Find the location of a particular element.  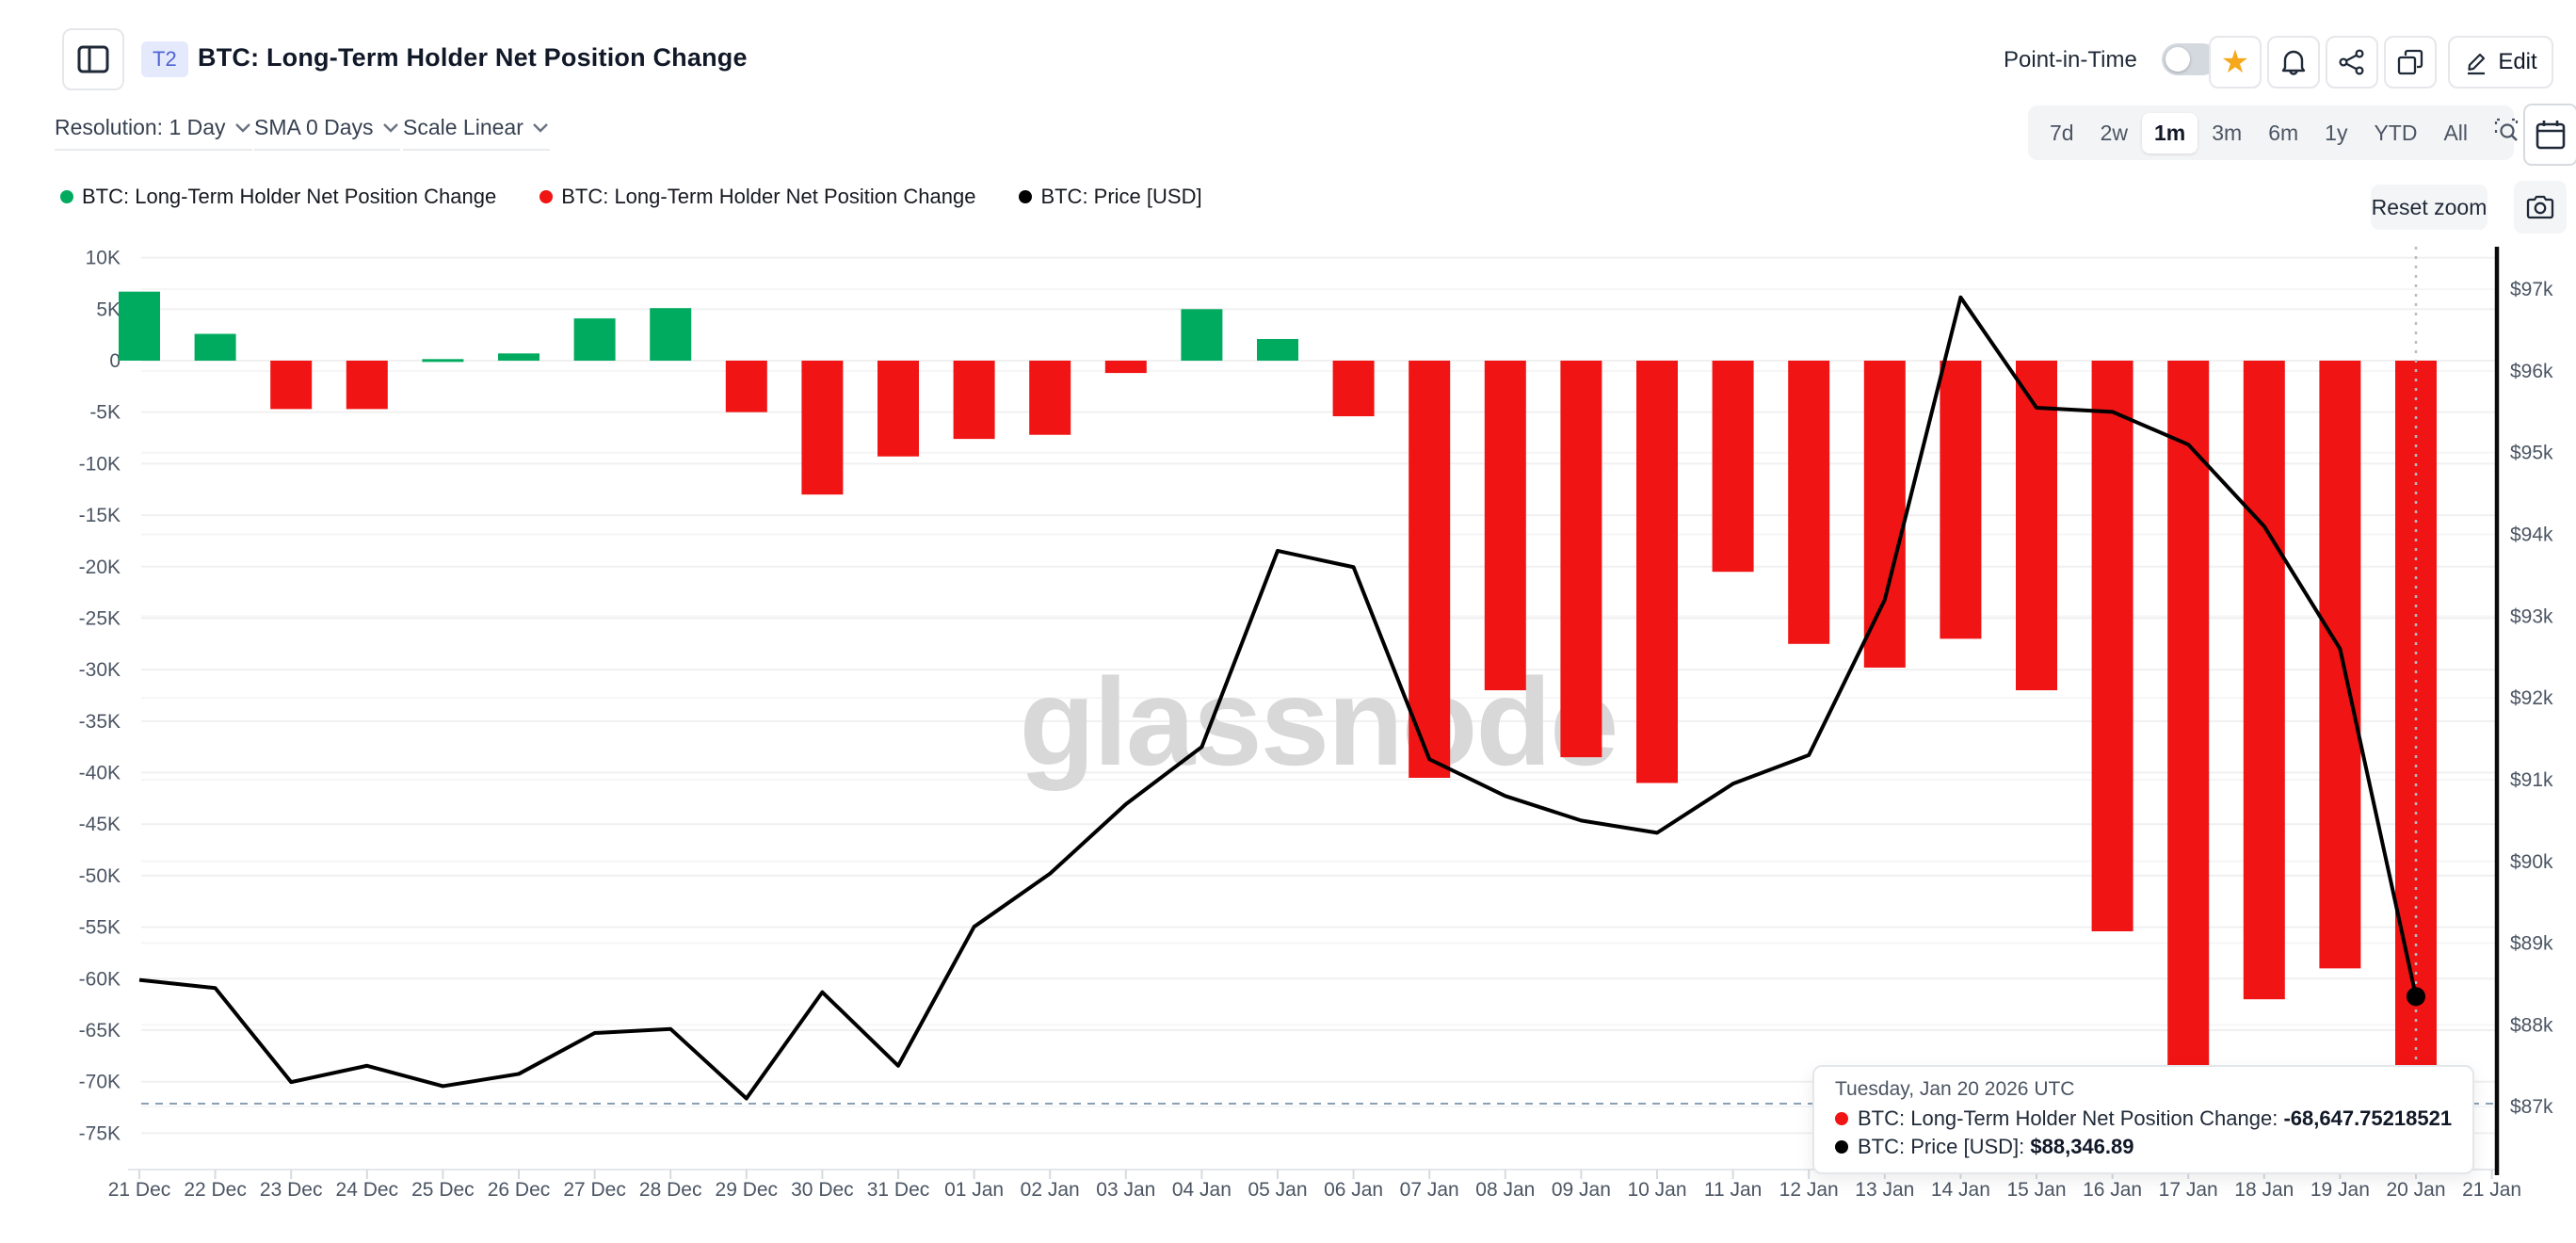

y-axis-right-label: $91k is located at coordinates (2531, 780).